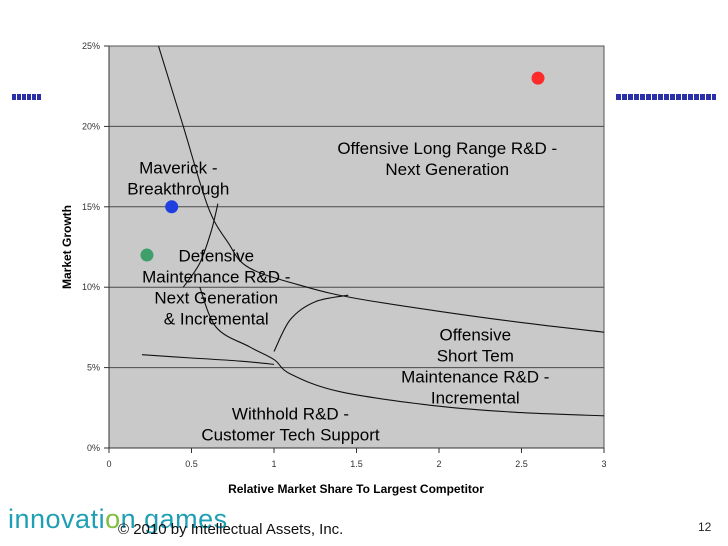 Image resolution: width=728 pixels, height=546 pixels. Describe the element at coordinates (91, 207) in the screenshot. I see `y-tick-label: 15%` at that location.